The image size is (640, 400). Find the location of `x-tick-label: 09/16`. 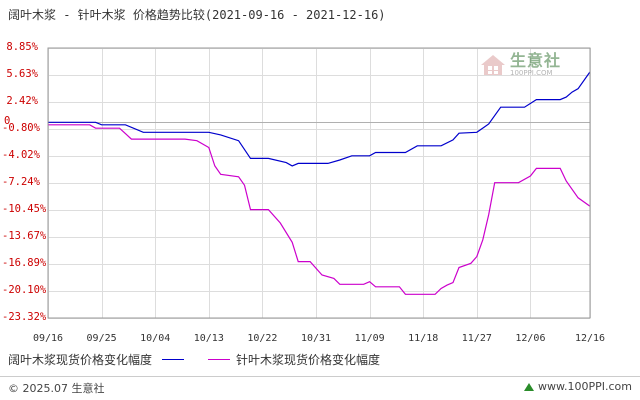

x-tick-label: 09/16 is located at coordinates (48, 338).